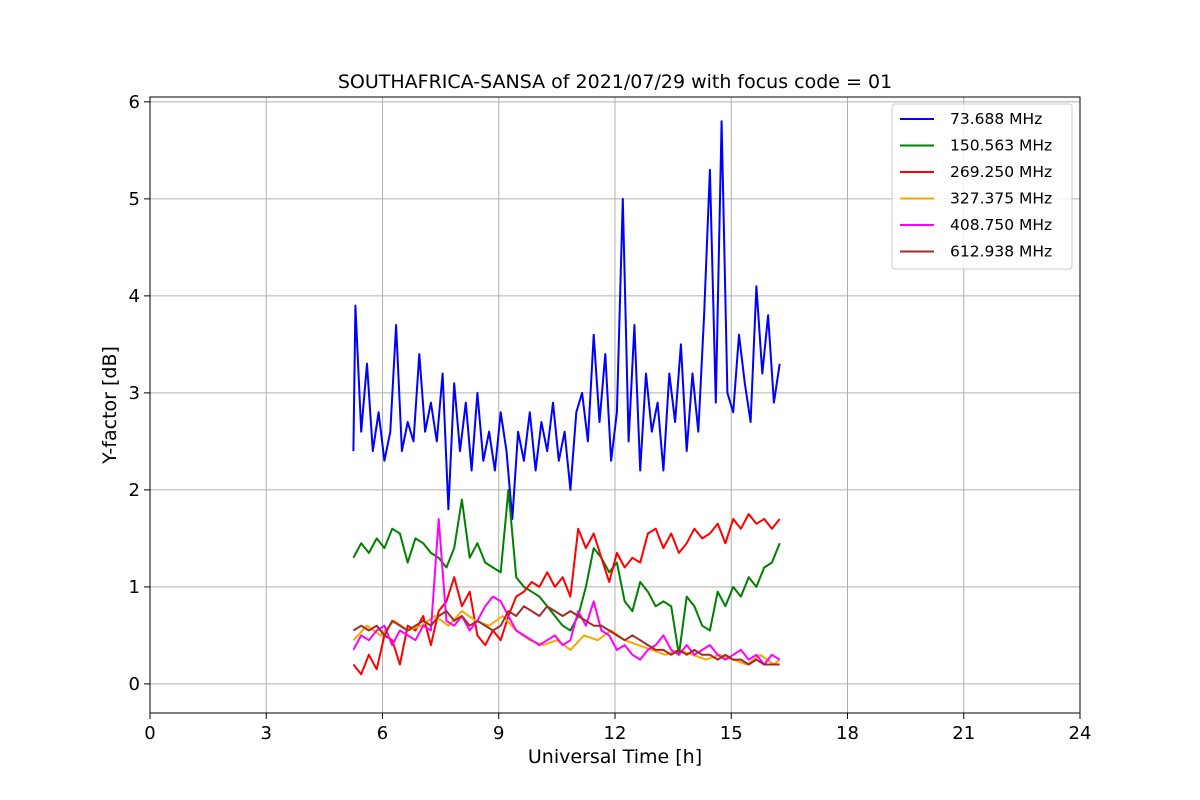 The height and width of the screenshot is (800, 1200). What do you see at coordinates (266, 733) in the screenshot?
I see `x-tick-label: 3` at bounding box center [266, 733].